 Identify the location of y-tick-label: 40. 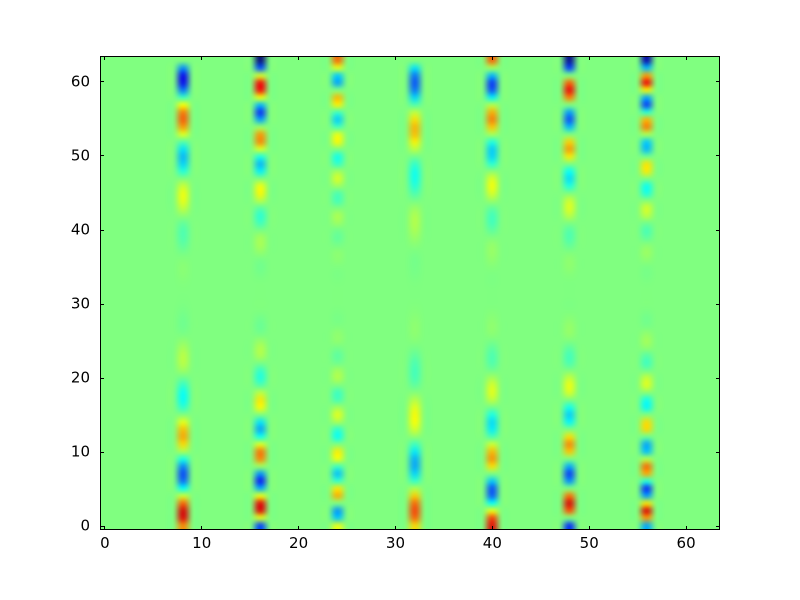
(80, 229).